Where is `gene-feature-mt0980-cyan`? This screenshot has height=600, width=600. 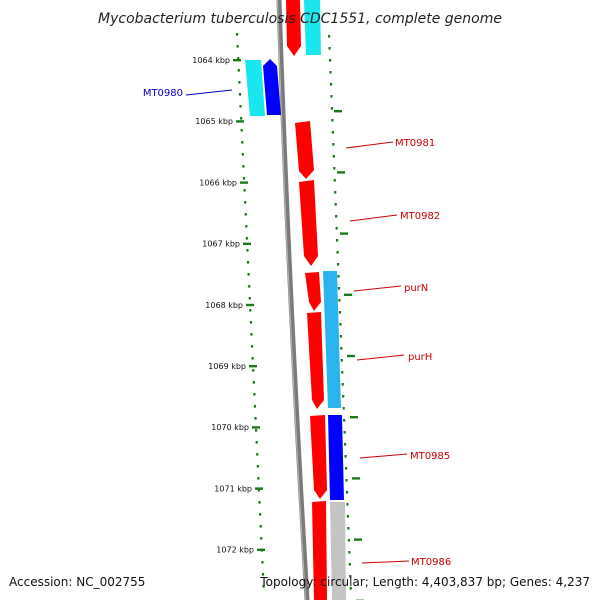
gene-feature-mt0980-cyan is located at coordinates (255, 88).